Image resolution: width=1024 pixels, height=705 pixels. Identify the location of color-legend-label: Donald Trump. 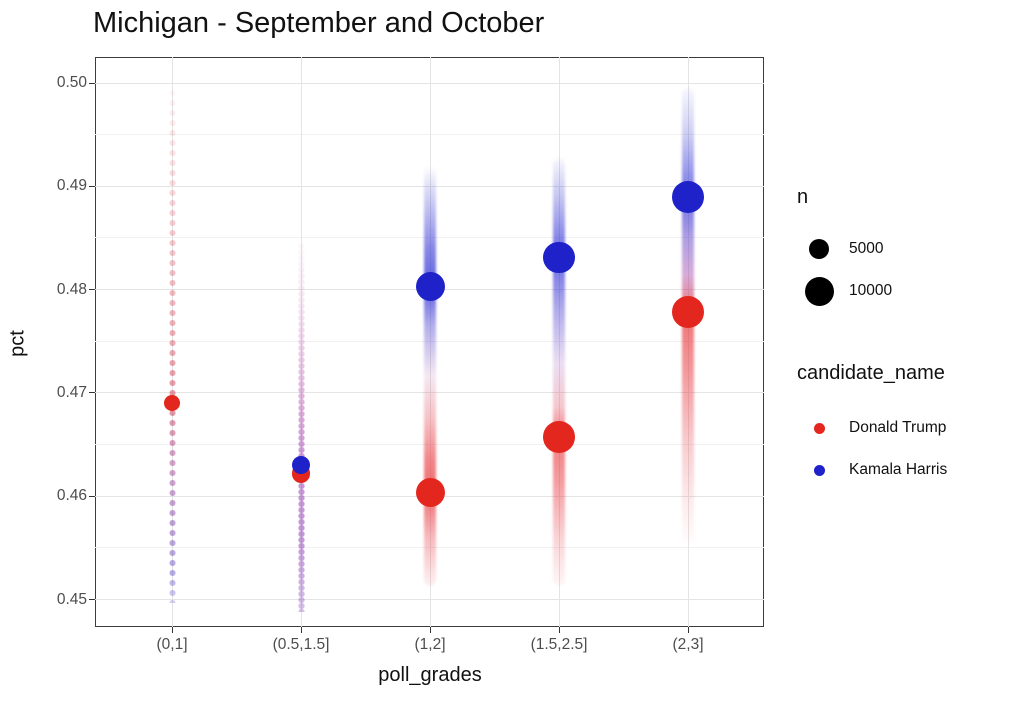
(898, 427).